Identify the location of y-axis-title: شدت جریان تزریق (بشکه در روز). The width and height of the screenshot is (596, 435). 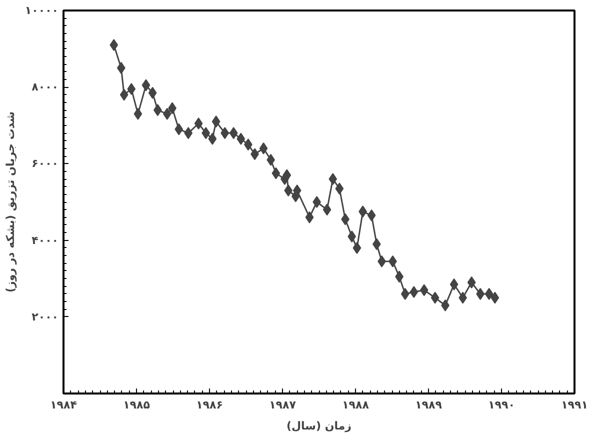
(10, 202).